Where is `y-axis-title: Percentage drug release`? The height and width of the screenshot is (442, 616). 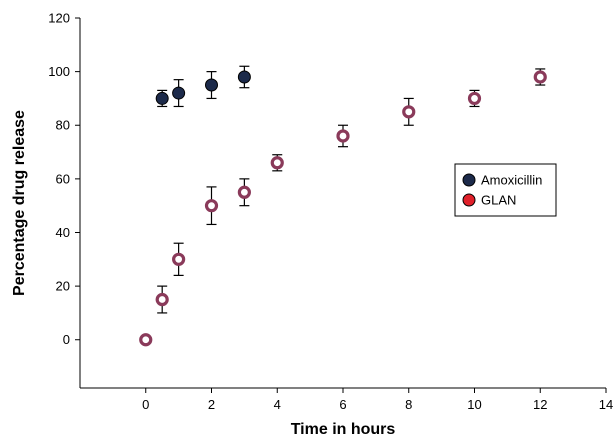 y-axis-title: Percentage drug release is located at coordinates (19, 203).